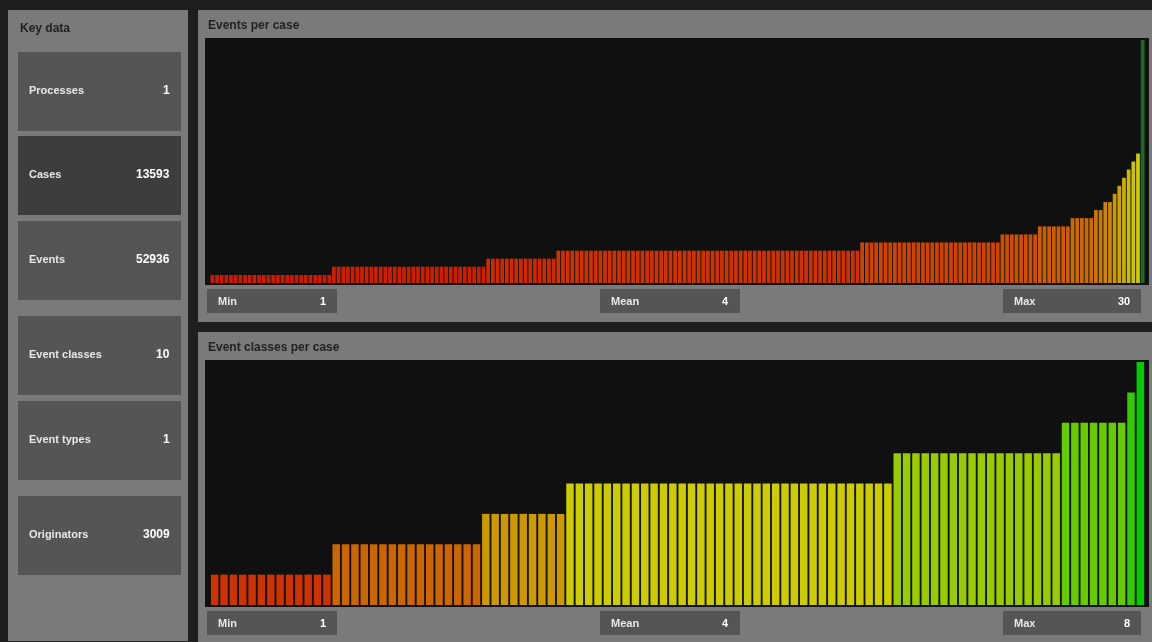 The width and height of the screenshot is (1152, 642). I want to click on text: Min, so click(228, 301).